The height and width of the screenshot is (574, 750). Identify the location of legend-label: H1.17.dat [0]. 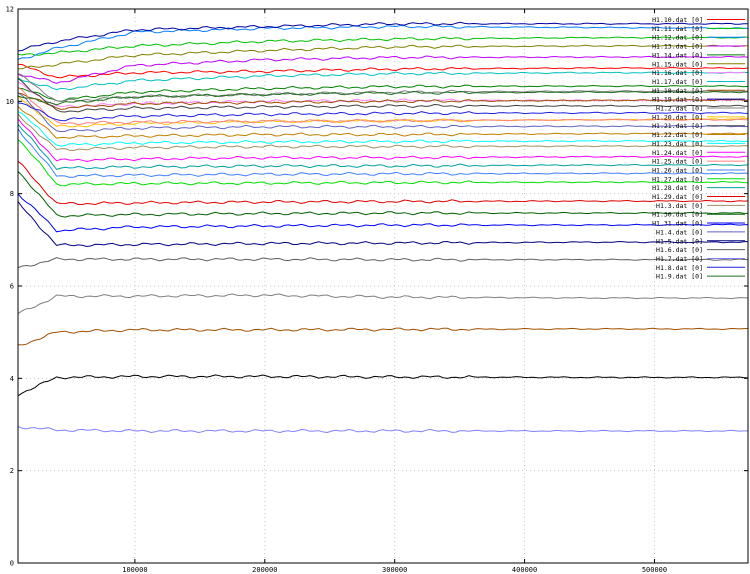
(677, 82).